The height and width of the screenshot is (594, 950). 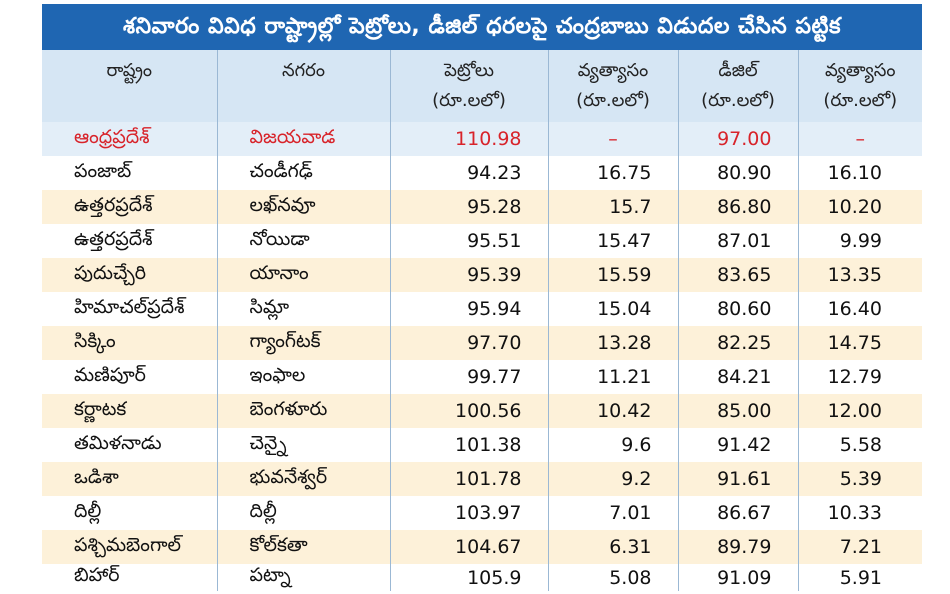 What do you see at coordinates (738, 547) in the screenshot?
I see `diesel-price-cell: 89.79` at bounding box center [738, 547].